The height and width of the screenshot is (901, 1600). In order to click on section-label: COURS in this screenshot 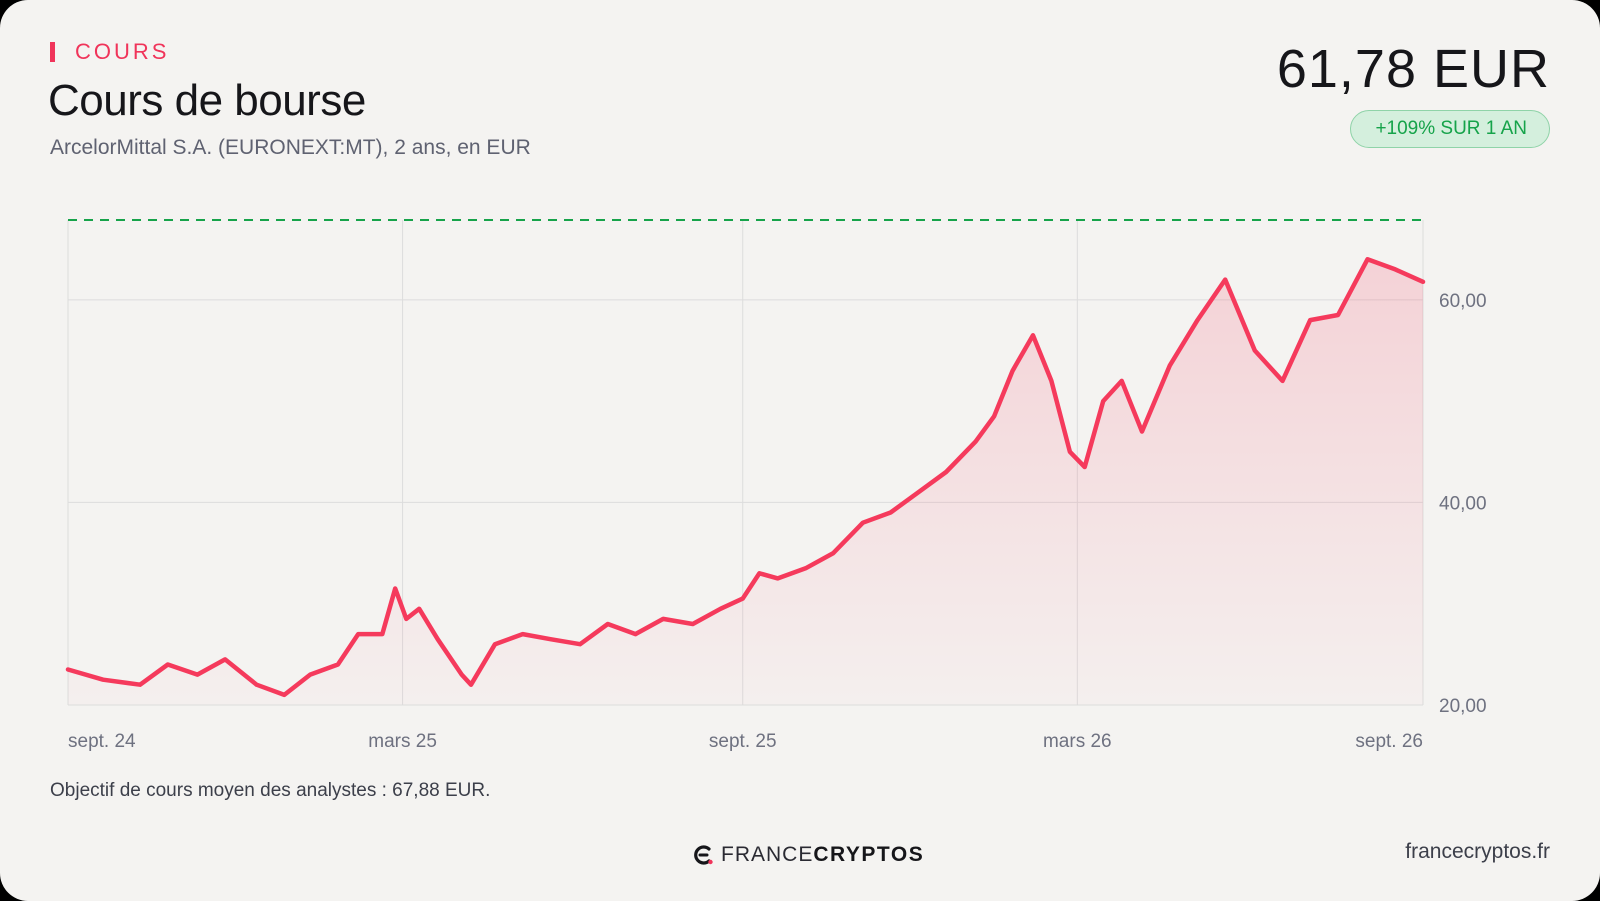, I will do `click(122, 51)`.